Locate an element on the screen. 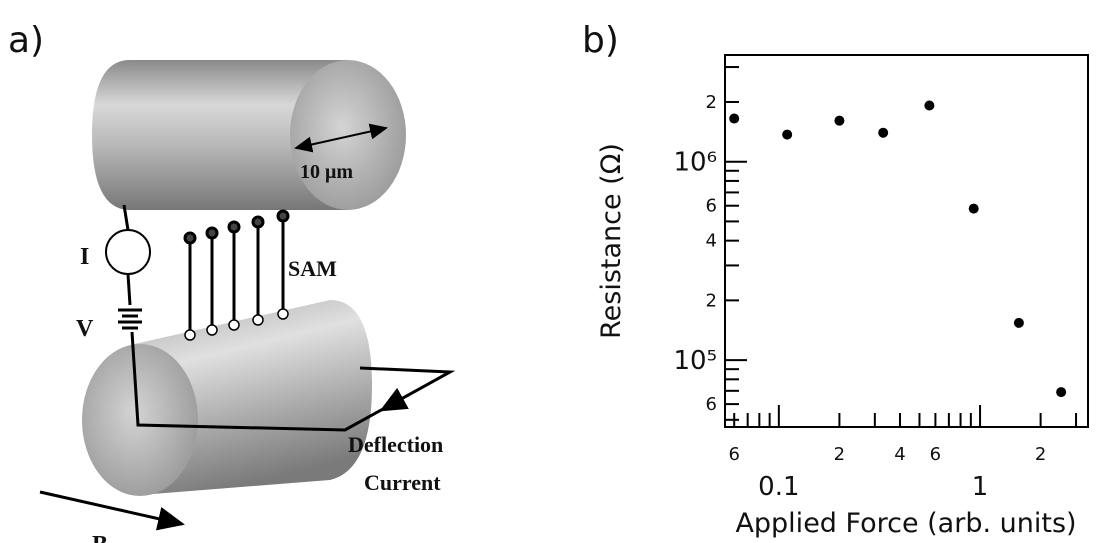 The image size is (1101, 543). y-axis-label: Resistance (Ω) is located at coordinates (611, 241).